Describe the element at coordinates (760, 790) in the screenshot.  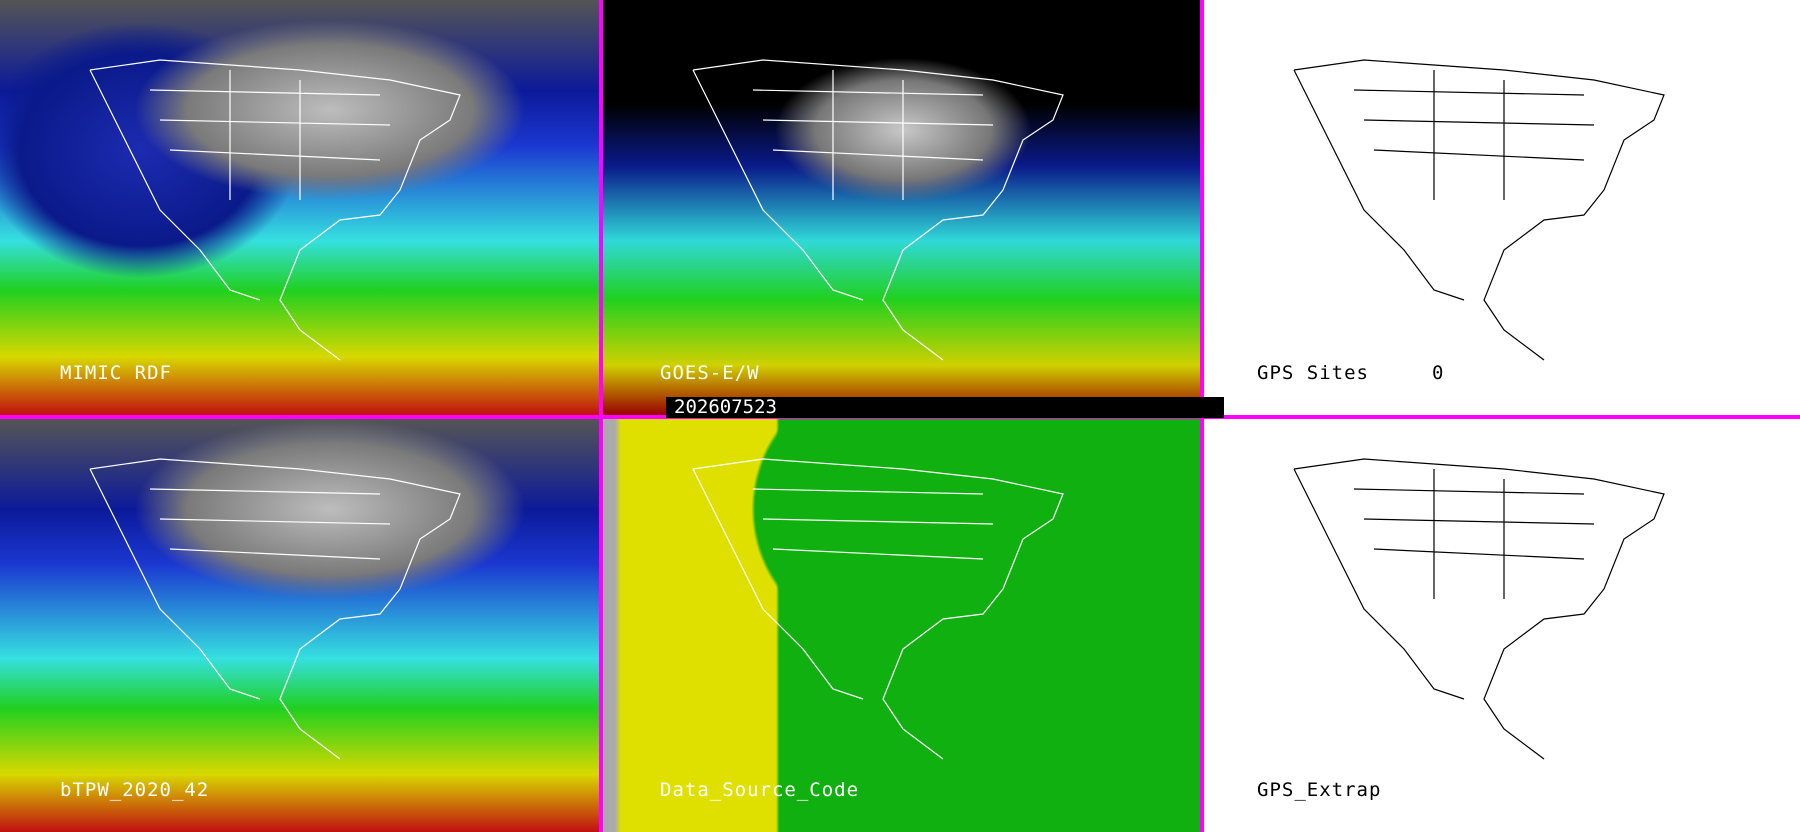
I see `panel-label: Data_Source_Code` at that location.